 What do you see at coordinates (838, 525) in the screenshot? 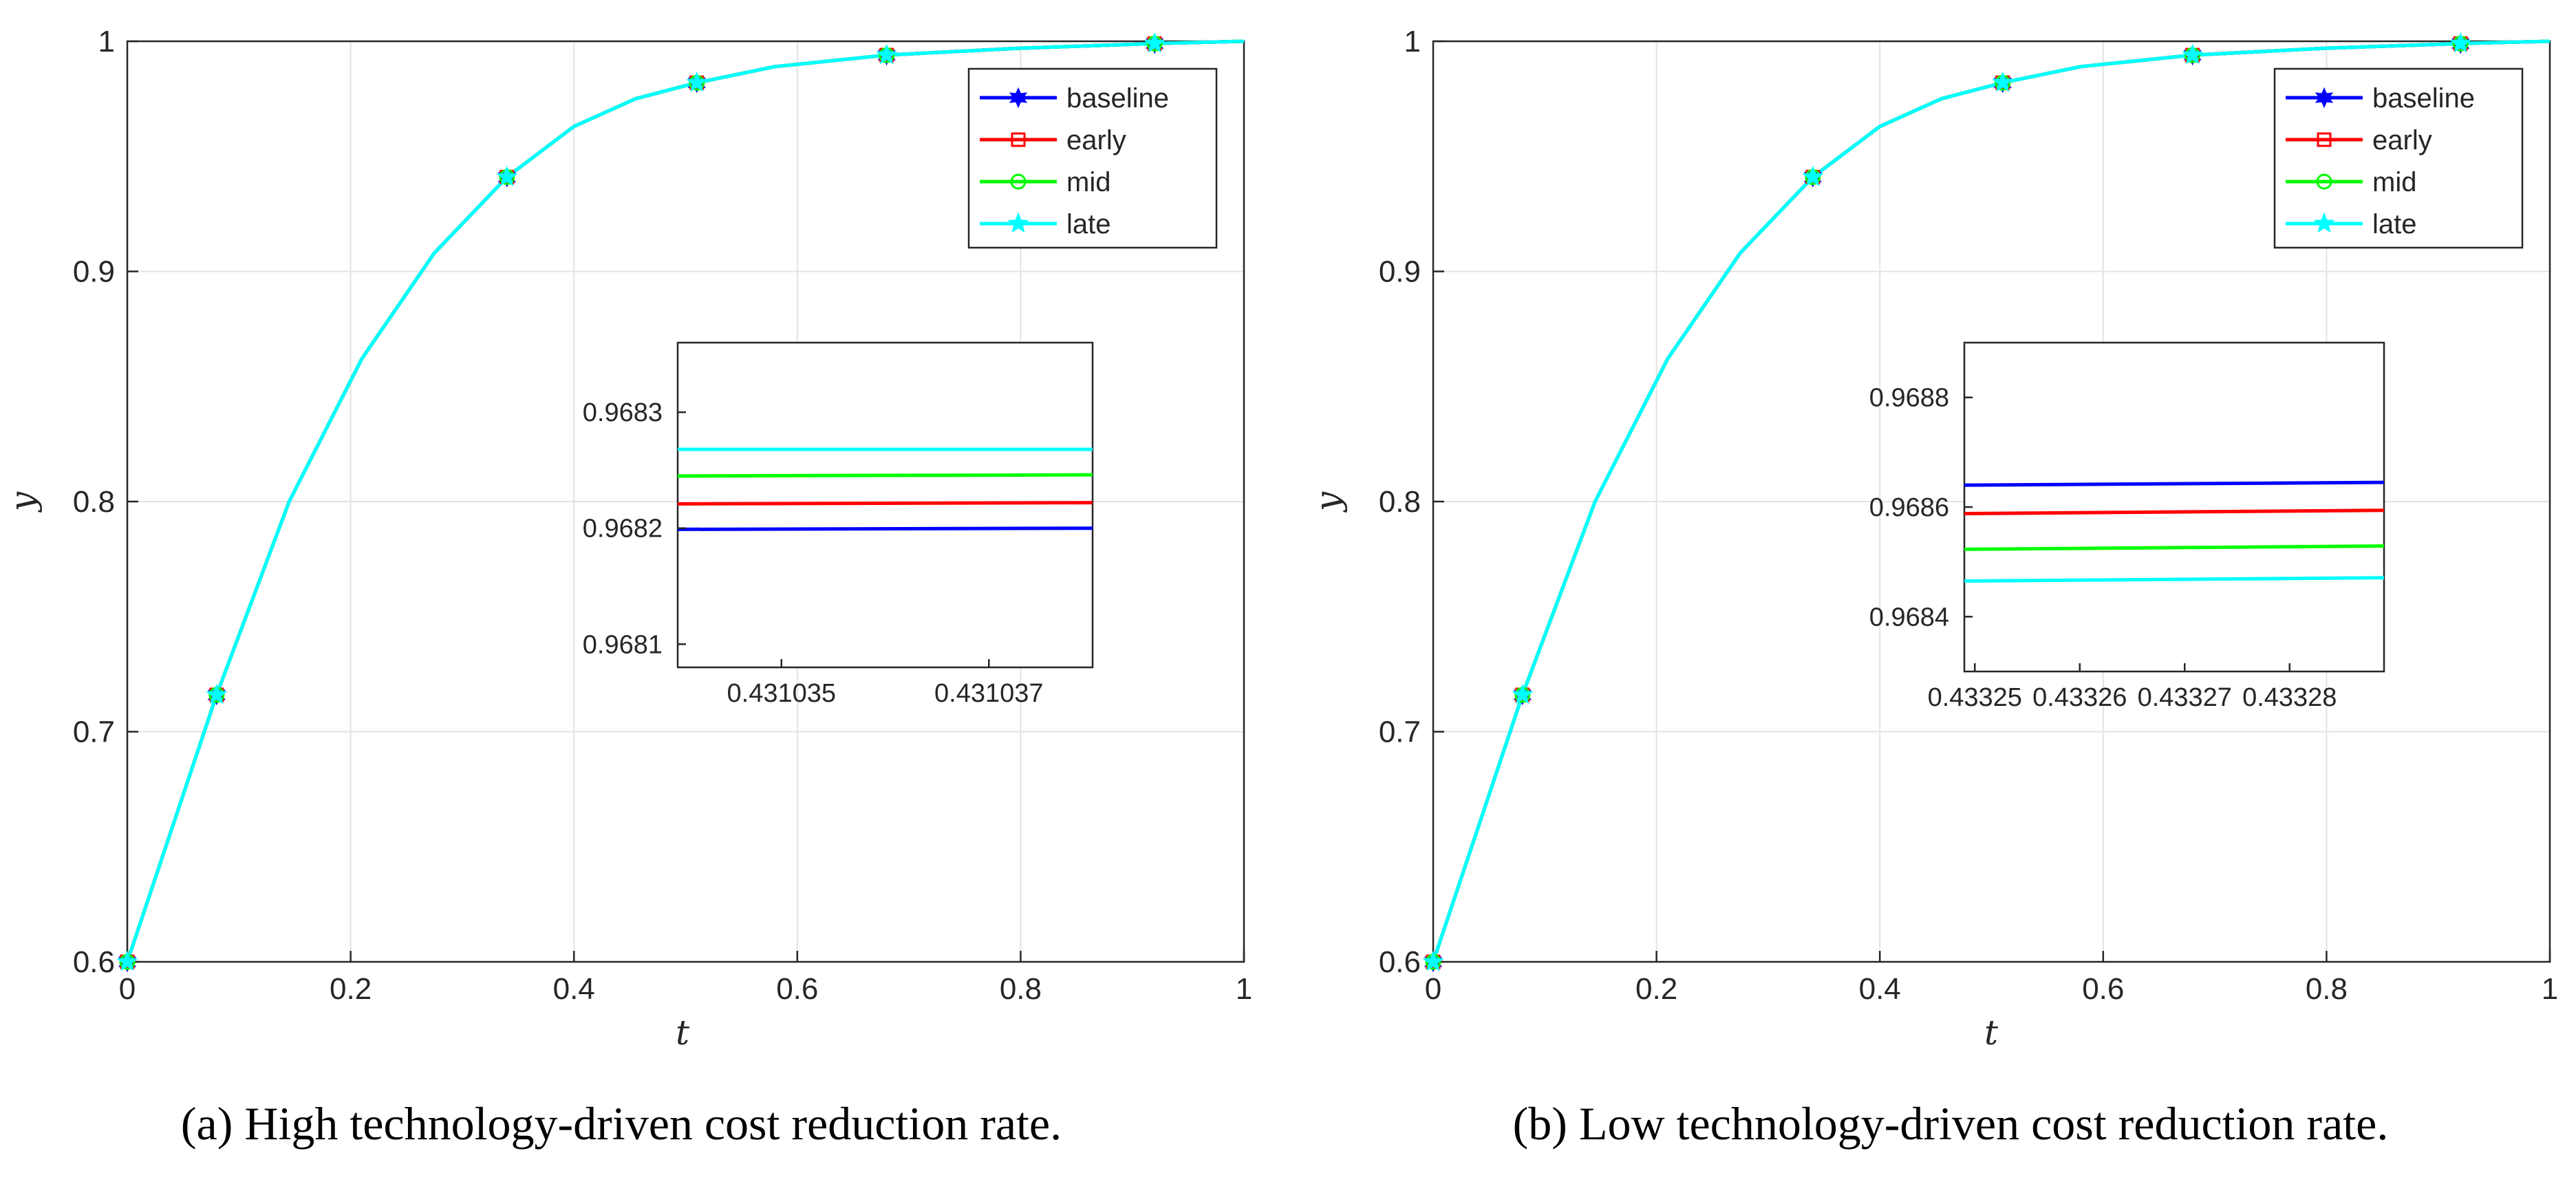
I see `inset-zoom: 0.431035 0.431037 0.9681 0.9682 0.9683` at bounding box center [838, 525].